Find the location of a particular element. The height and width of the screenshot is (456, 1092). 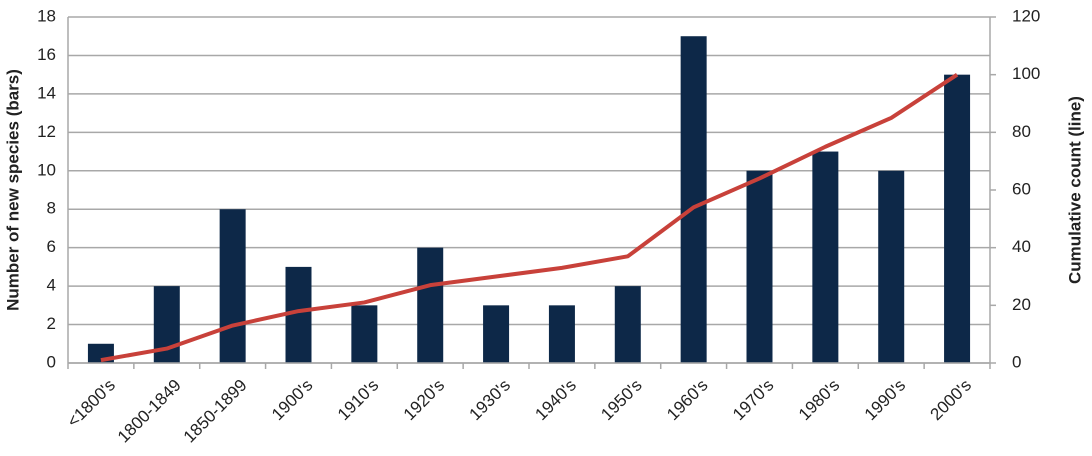

y-tick-label: 4 is located at coordinates (51, 285).